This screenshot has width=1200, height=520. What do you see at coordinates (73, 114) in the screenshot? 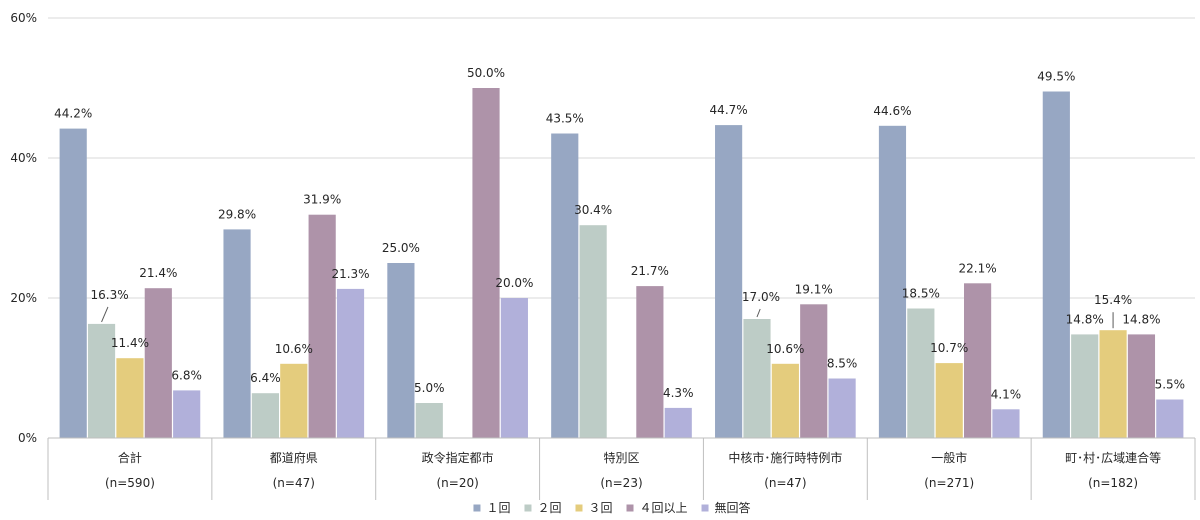
I see `data-label: 44.2%` at bounding box center [73, 114].